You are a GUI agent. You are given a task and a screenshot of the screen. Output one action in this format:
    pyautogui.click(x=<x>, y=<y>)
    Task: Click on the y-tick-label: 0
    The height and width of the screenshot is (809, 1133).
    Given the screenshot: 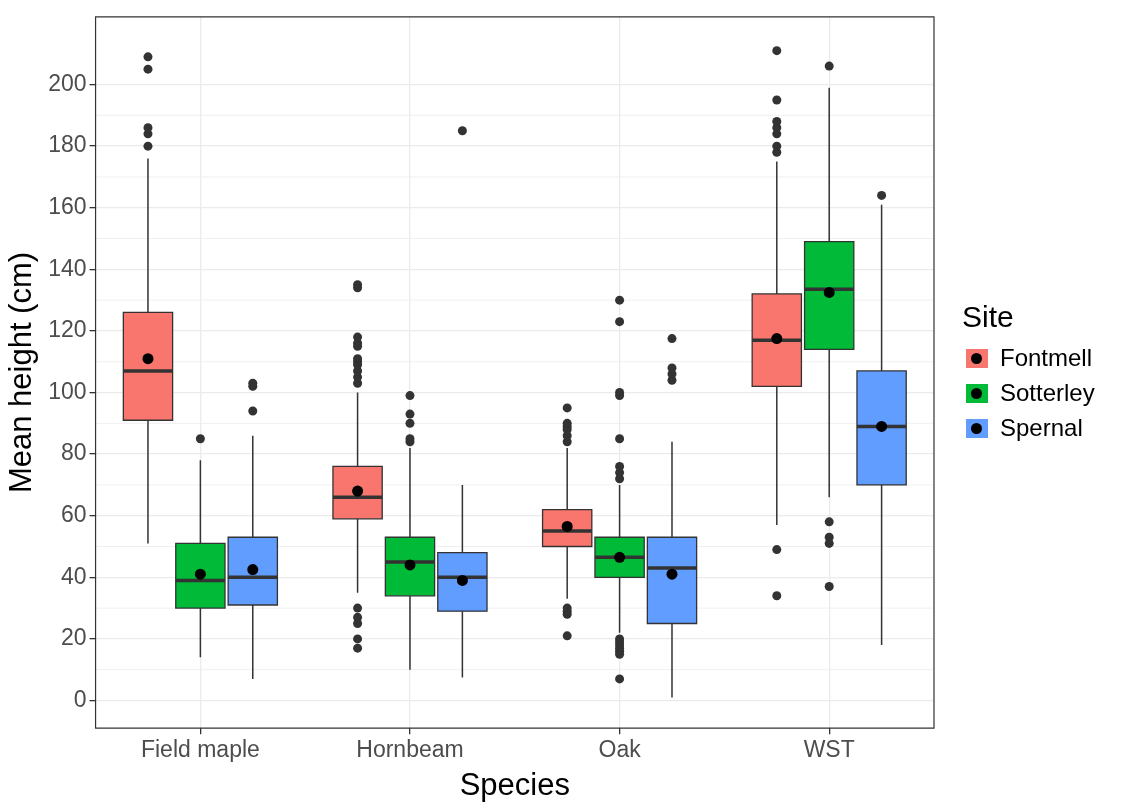 What is the action you would take?
    pyautogui.click(x=80, y=698)
    